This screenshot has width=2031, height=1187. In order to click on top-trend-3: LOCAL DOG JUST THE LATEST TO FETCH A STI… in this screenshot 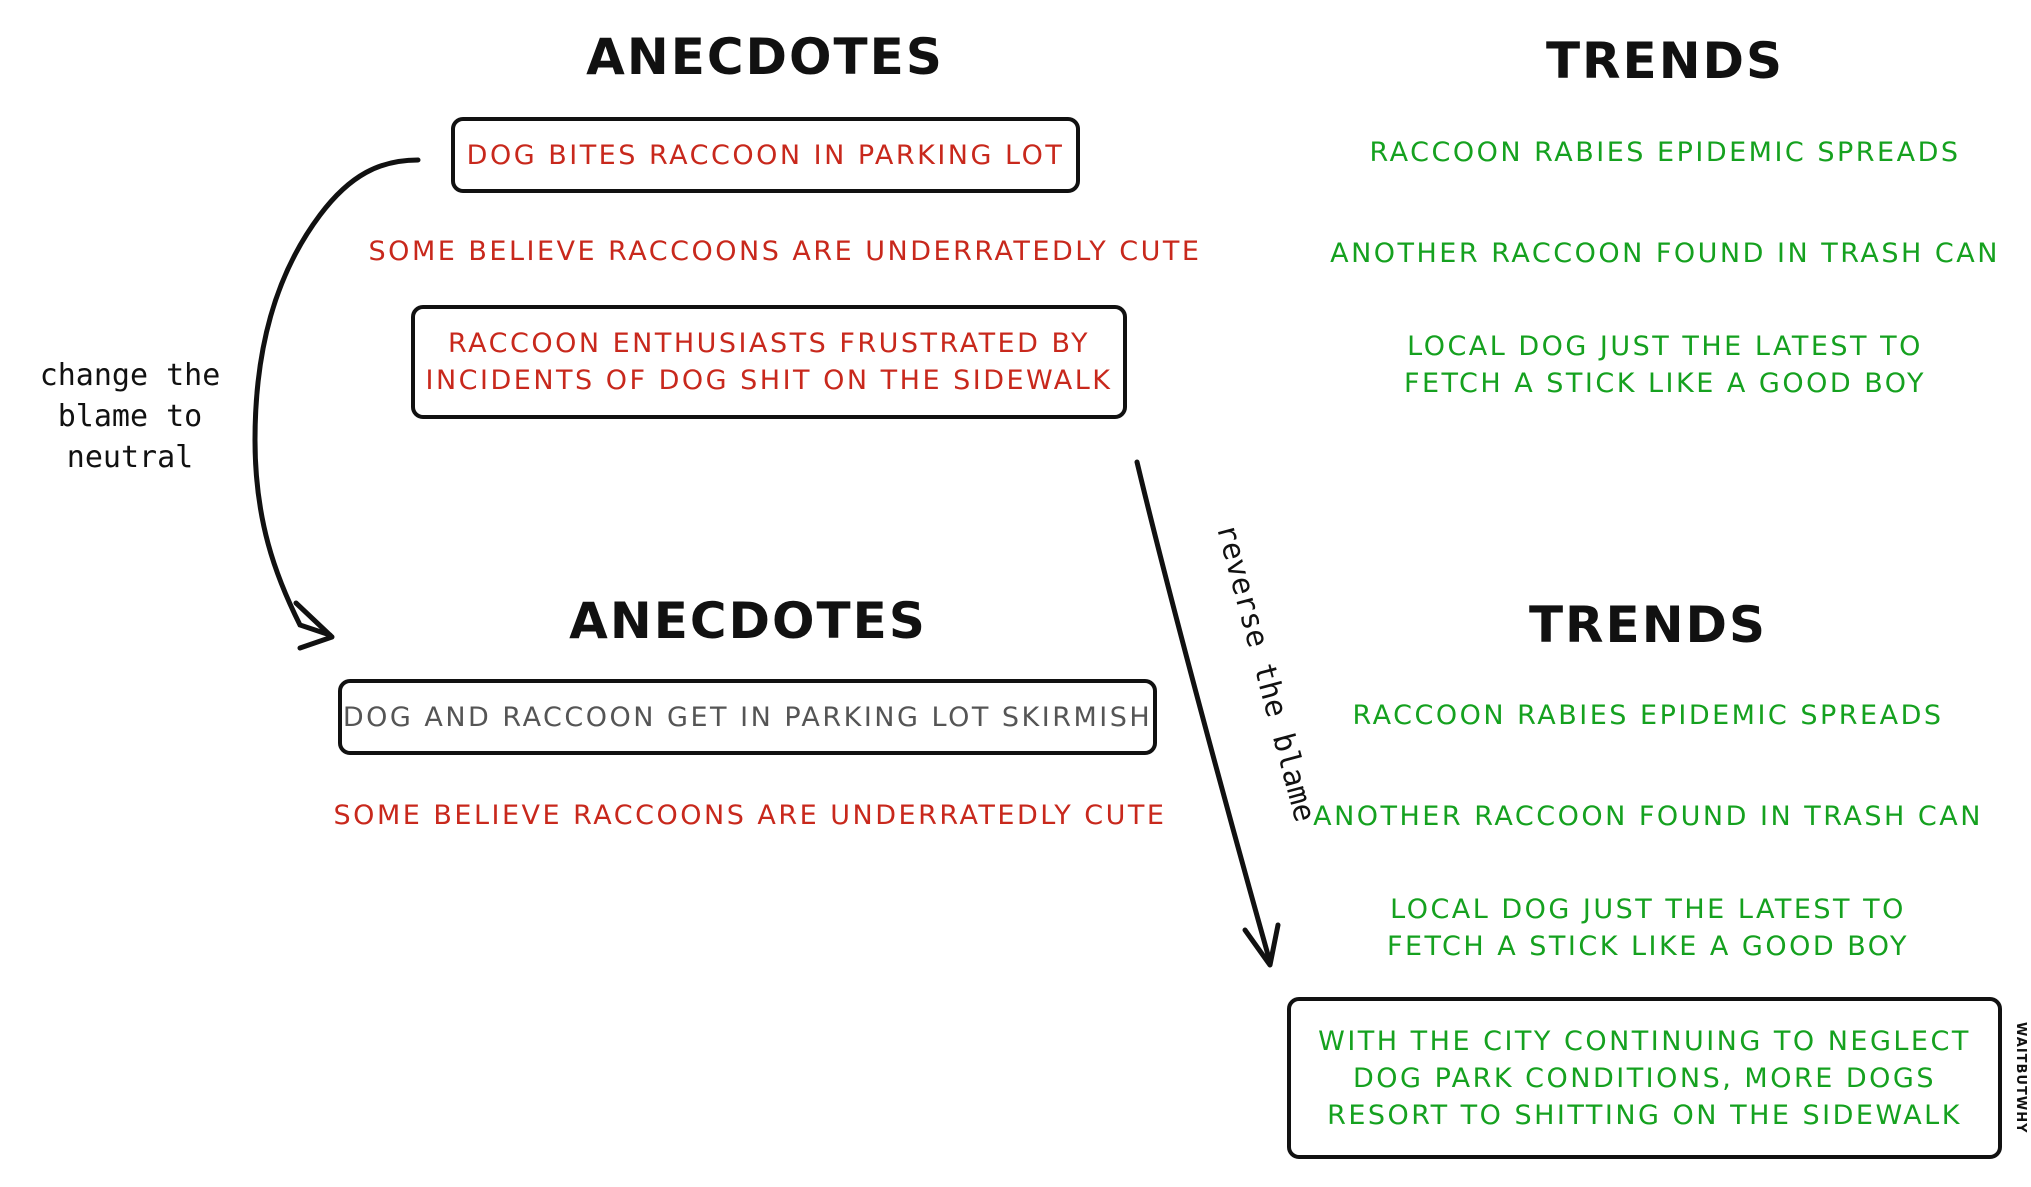, I will do `click(1665, 365)`.